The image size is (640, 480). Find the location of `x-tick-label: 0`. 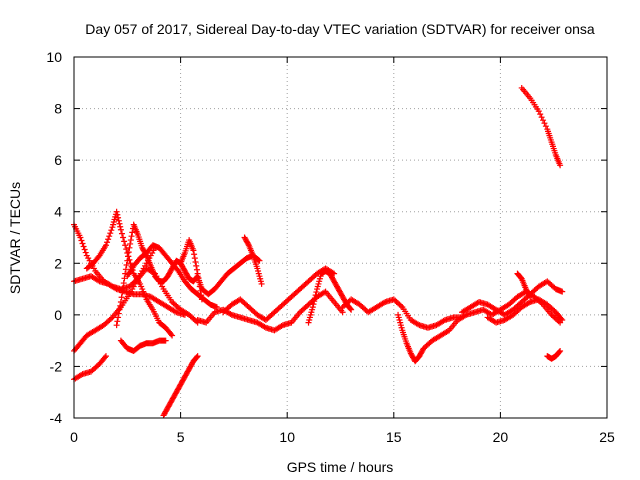

x-tick-label: 0 is located at coordinates (74, 437).